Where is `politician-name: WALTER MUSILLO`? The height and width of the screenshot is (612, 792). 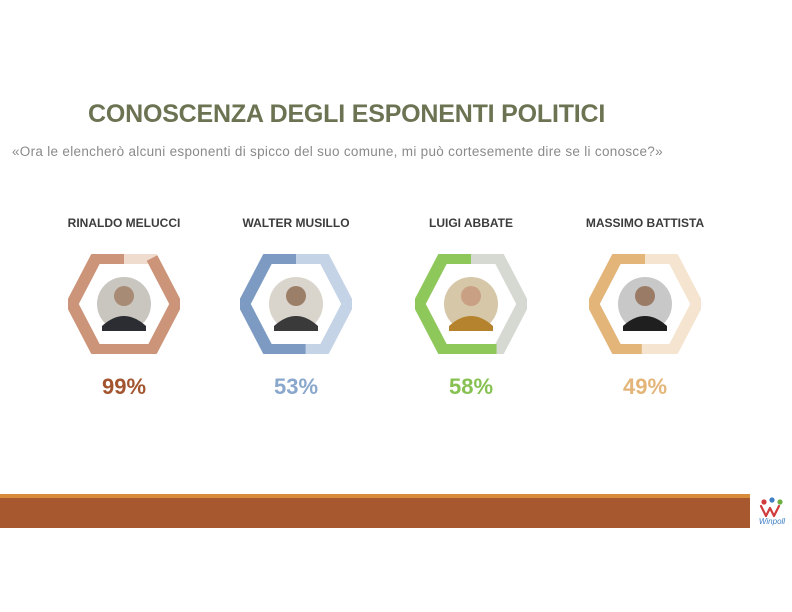 politician-name: WALTER MUSILLO is located at coordinates (296, 223).